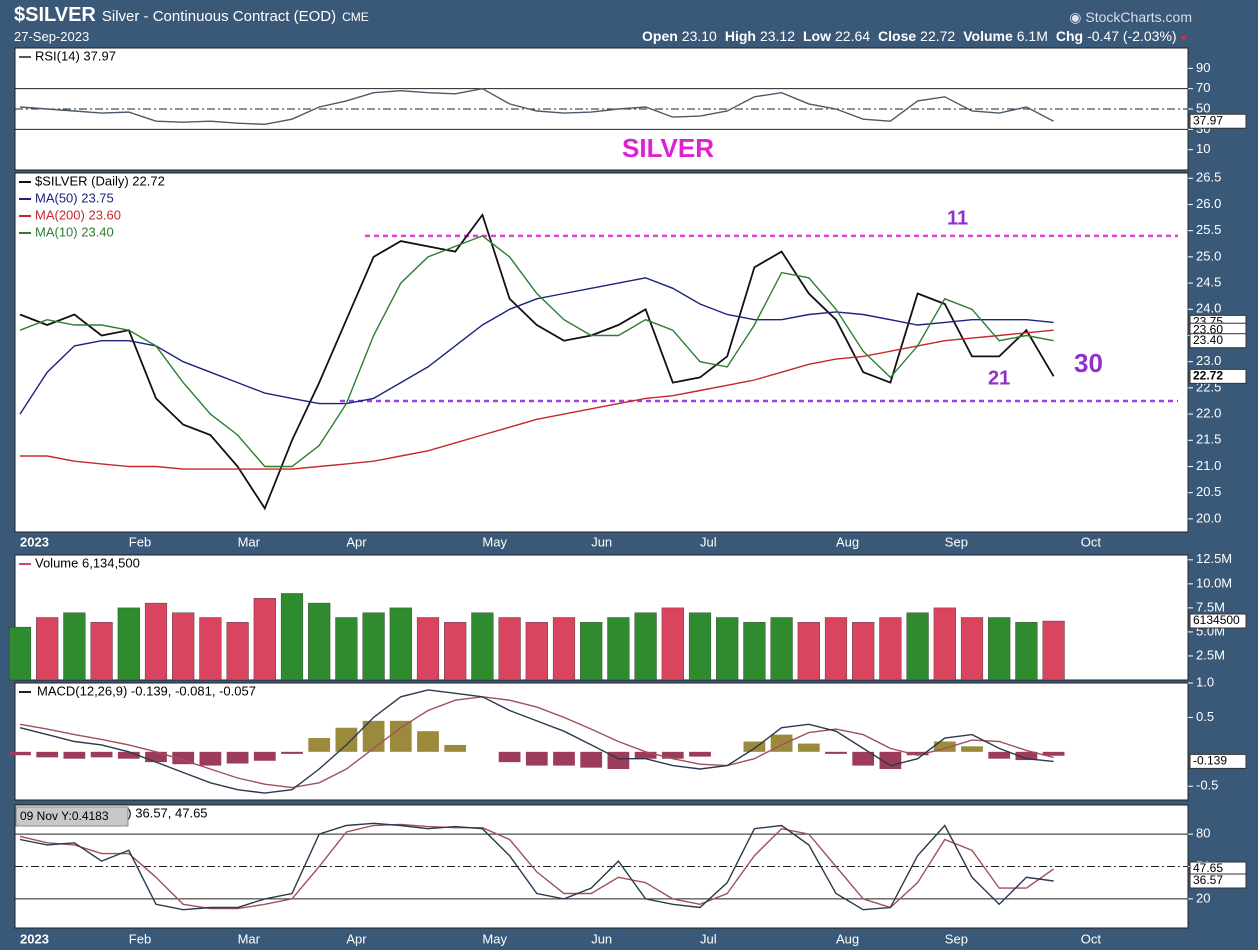  I want to click on x-tick-label: 2023, so click(34, 541).